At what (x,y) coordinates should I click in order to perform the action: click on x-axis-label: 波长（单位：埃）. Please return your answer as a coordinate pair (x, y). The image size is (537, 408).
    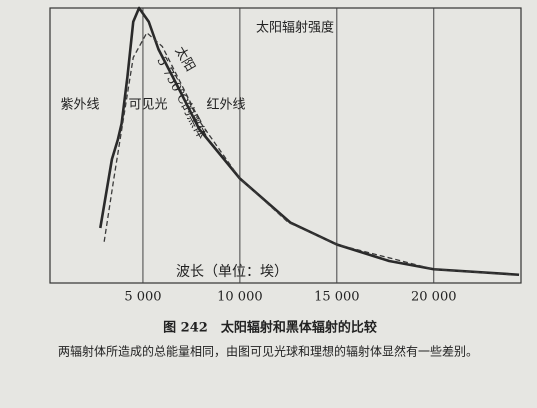
    Looking at the image, I should click on (232, 272).